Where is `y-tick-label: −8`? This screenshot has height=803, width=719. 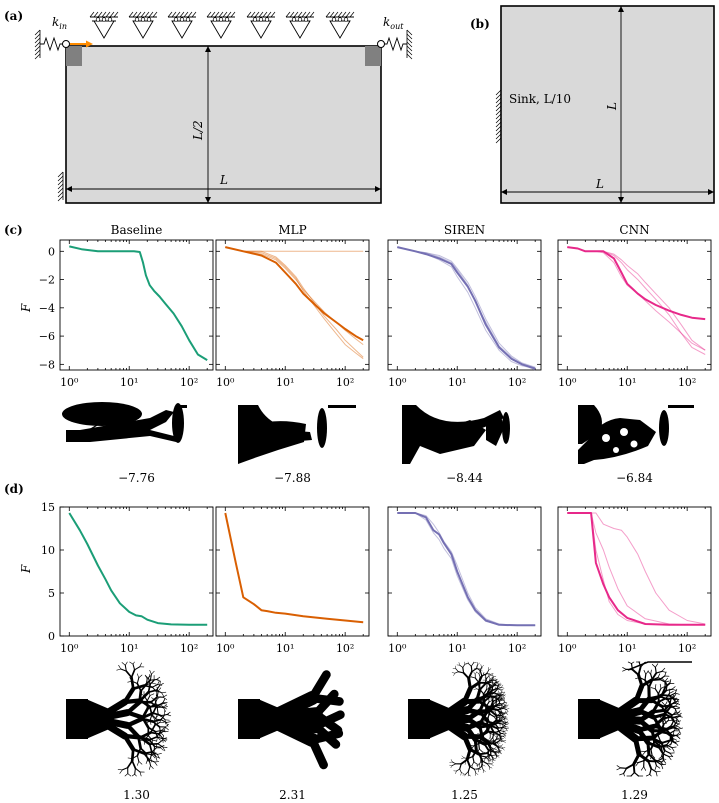
y-tick-label: −8 is located at coordinates (47, 364).